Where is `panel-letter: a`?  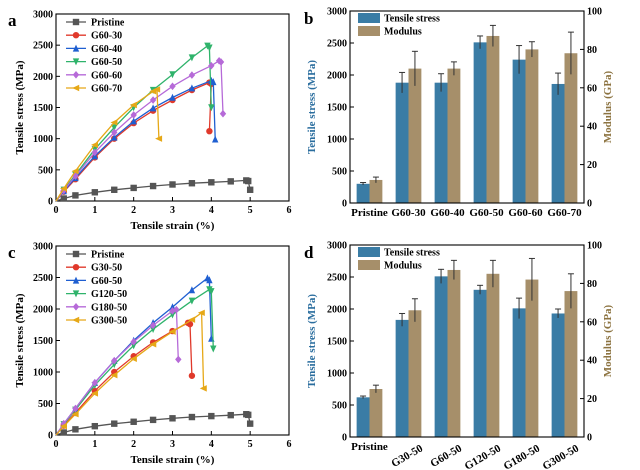
panel-letter: a is located at coordinates (12, 20).